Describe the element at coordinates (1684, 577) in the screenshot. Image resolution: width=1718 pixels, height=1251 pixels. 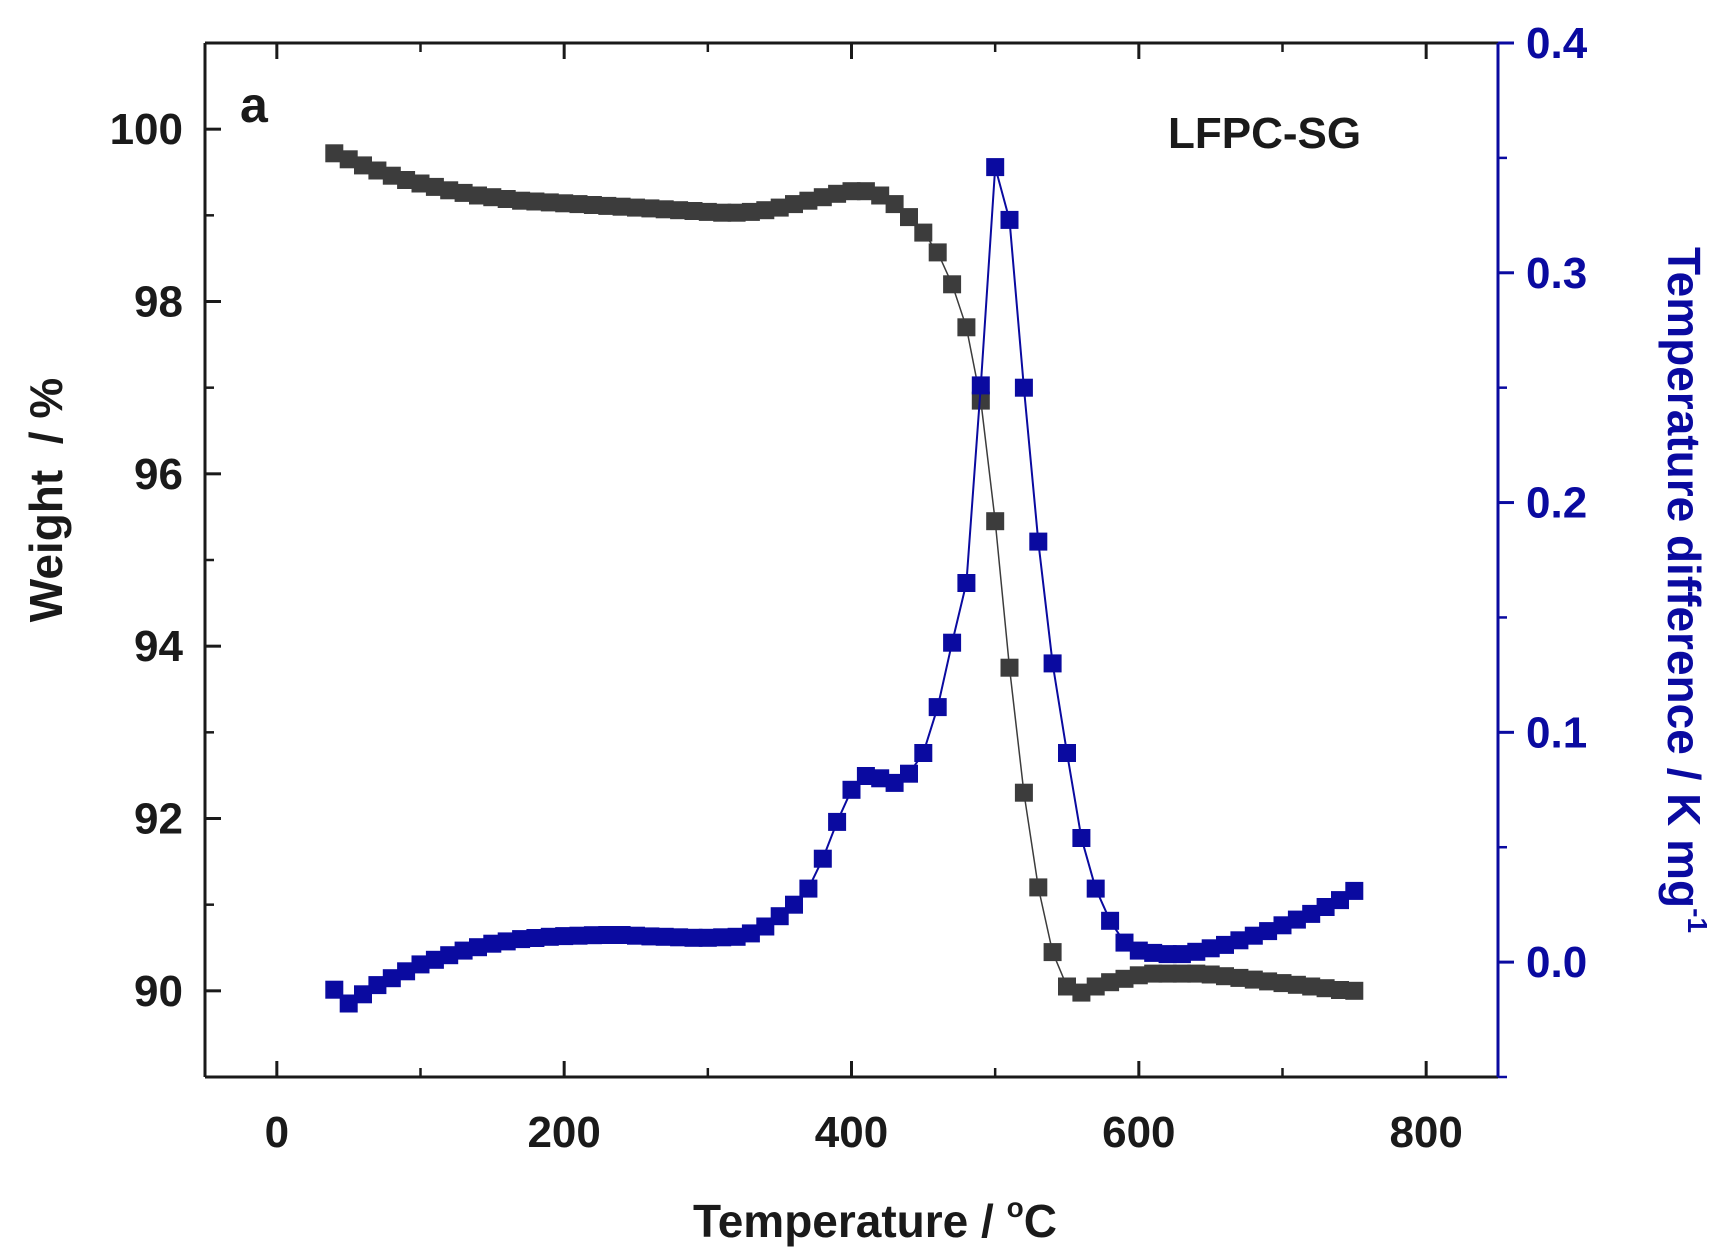
I see `y-axis-right-title-main: Temperature difference / K mg` at that location.